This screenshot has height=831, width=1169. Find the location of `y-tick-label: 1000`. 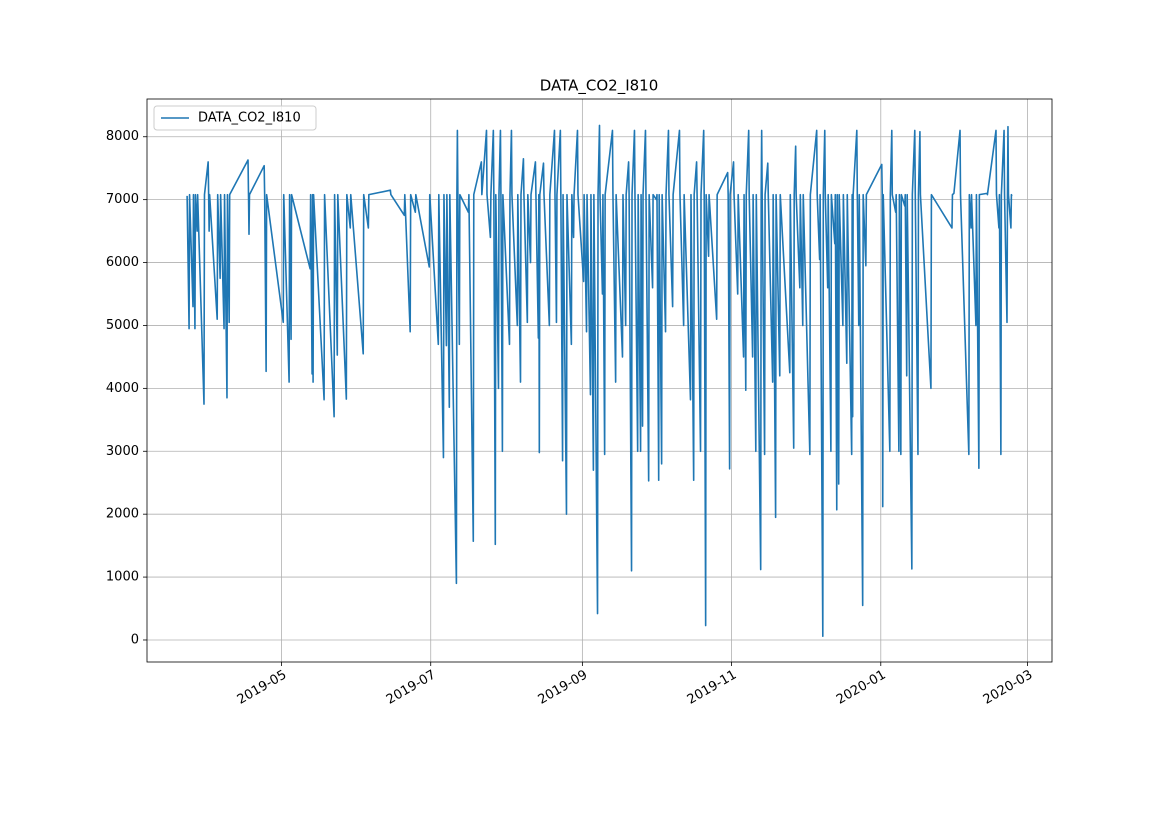

y-tick-label: 1000 is located at coordinates (122, 577).